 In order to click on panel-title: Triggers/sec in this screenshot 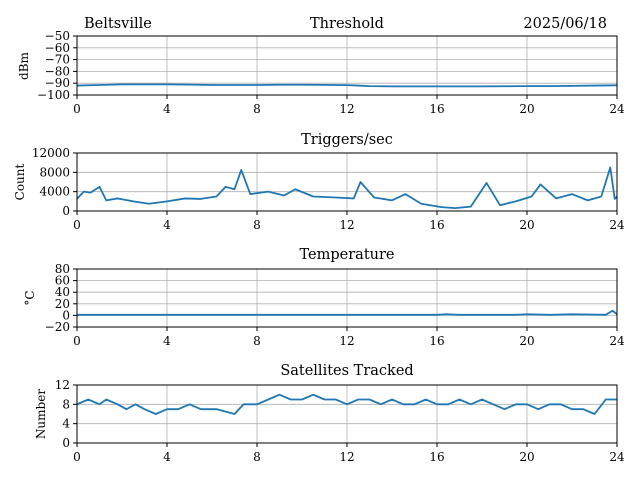, I will do `click(347, 140)`.